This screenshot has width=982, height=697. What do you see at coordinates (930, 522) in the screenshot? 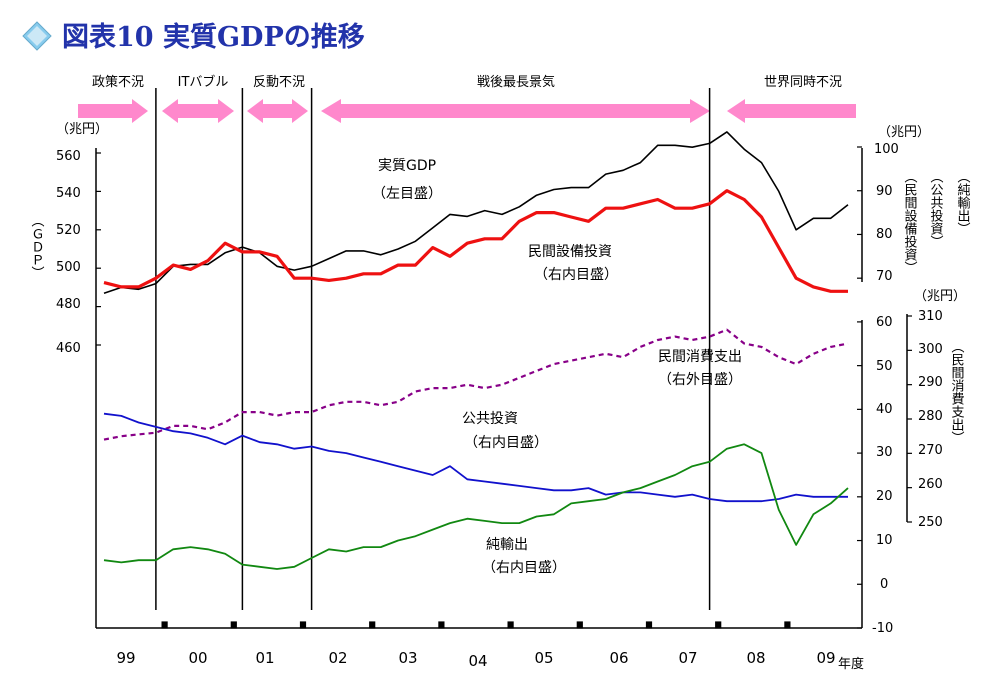
I see `right-outer-tick-250: 250` at bounding box center [930, 522].